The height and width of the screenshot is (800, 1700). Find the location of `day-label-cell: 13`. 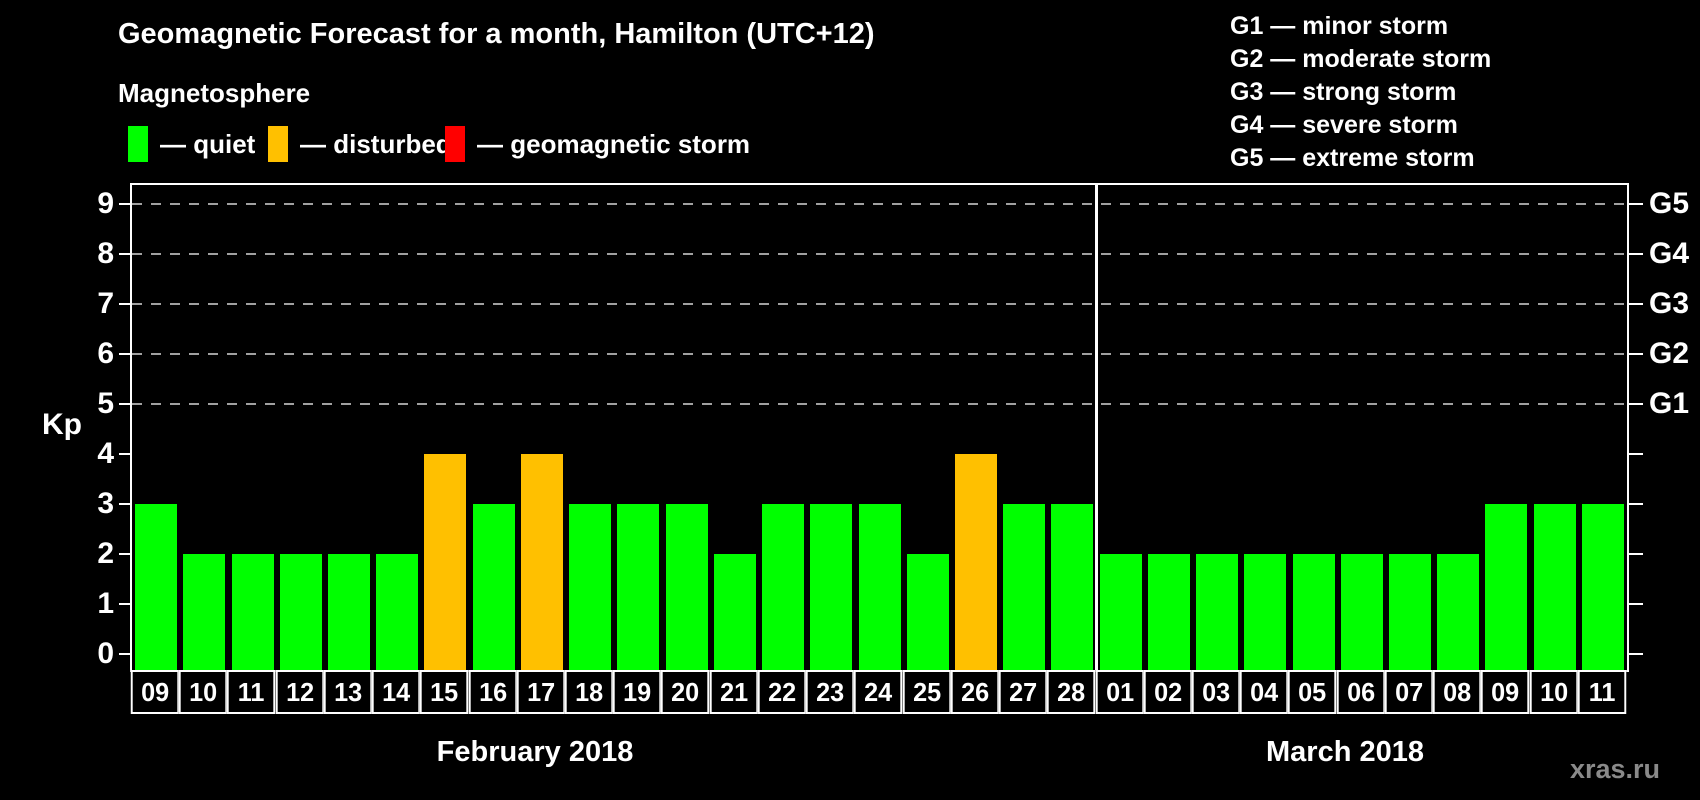

day-label-cell: 13 is located at coordinates (348, 692).